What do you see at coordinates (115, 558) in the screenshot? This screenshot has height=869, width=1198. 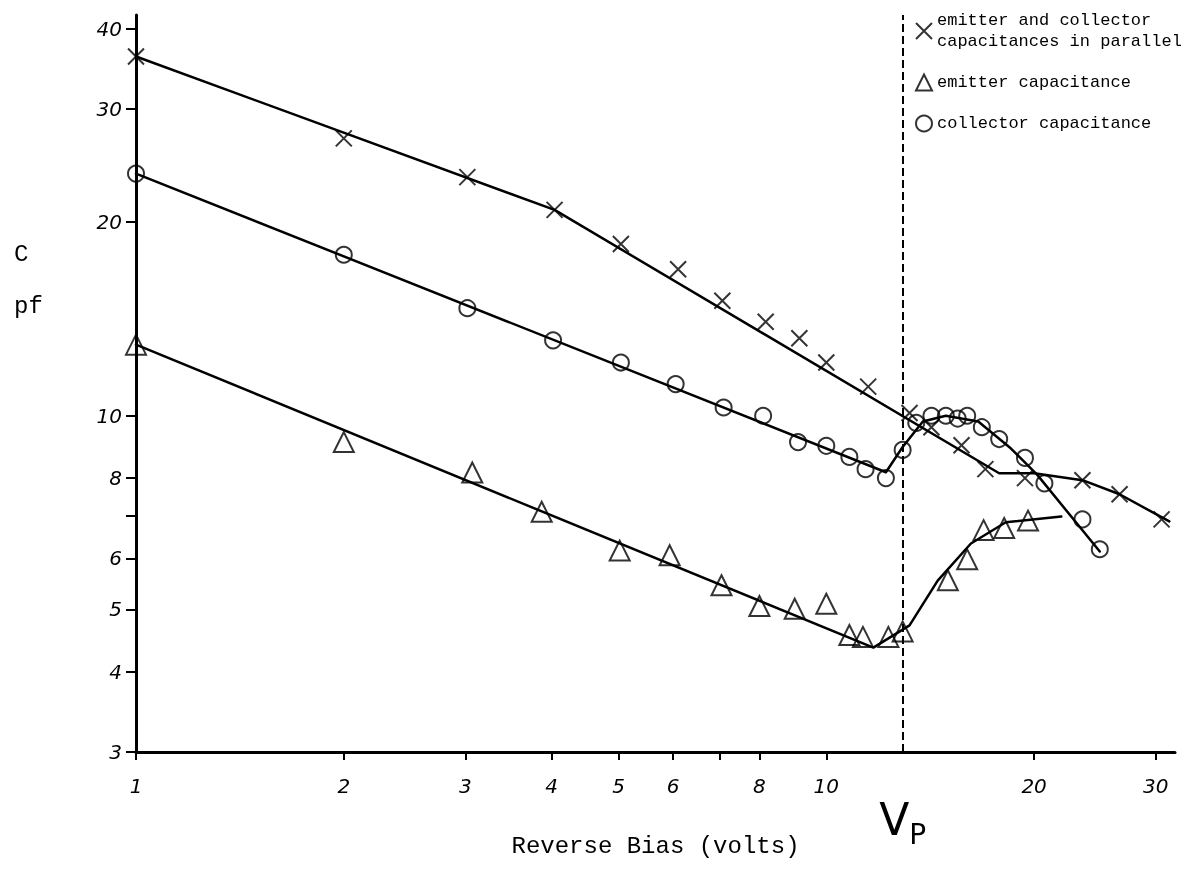 I see `y-tick-label: 6` at bounding box center [115, 558].